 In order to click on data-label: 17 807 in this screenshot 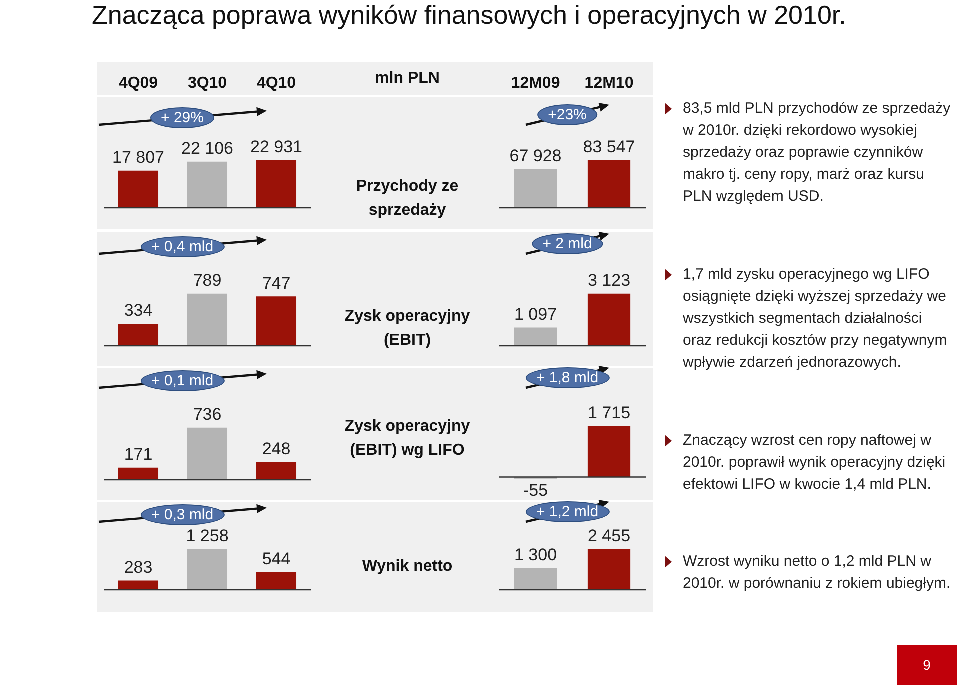, I will do `click(138, 158)`.